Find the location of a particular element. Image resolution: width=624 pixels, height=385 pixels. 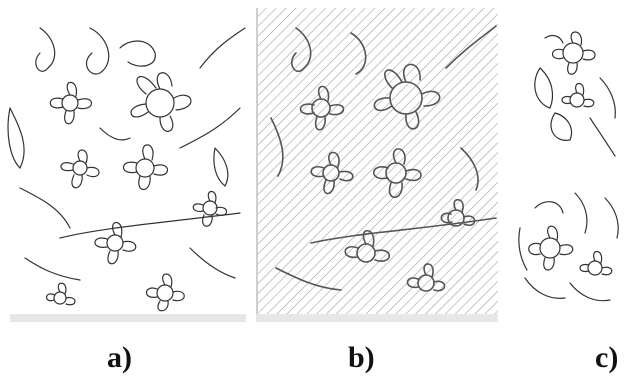

panel-a-bottom-bar is located at coordinates (128, 318).